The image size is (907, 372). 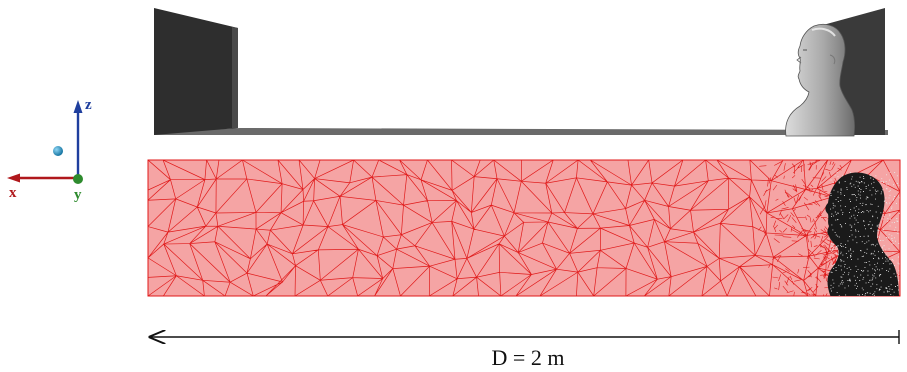 What do you see at coordinates (13, 178) in the screenshot?
I see `x-axis-arrowhead` at bounding box center [13, 178].